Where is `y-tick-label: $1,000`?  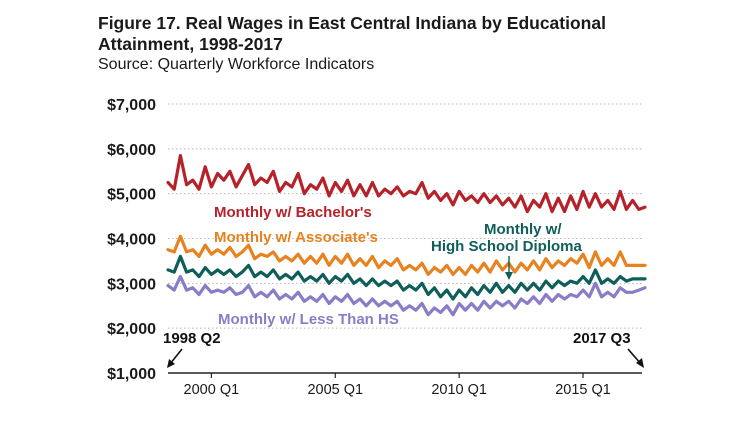
y-tick-label: $1,000 is located at coordinates (131, 374).